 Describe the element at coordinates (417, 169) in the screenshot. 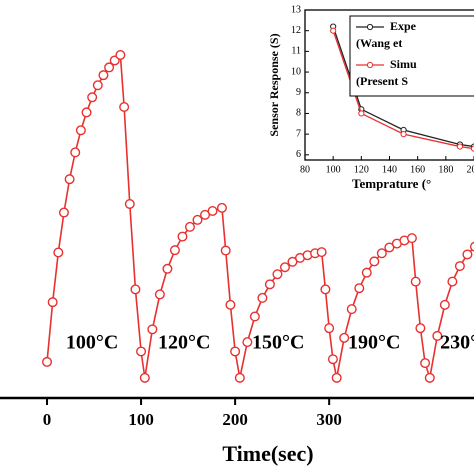

I see `x-tick-label: 160` at that location.